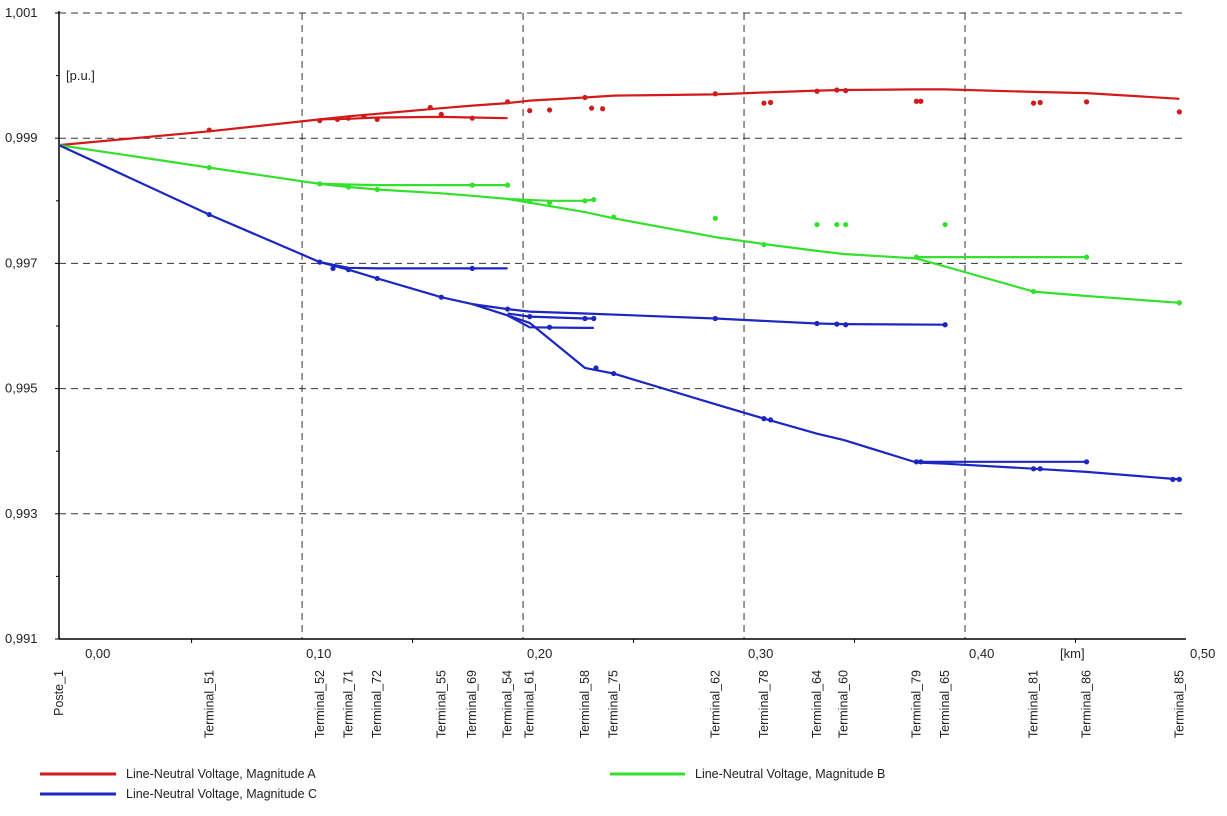 The width and height of the screenshot is (1227, 816). What do you see at coordinates (508, 704) in the screenshot?
I see `terminal-label: Terminal_54` at bounding box center [508, 704].